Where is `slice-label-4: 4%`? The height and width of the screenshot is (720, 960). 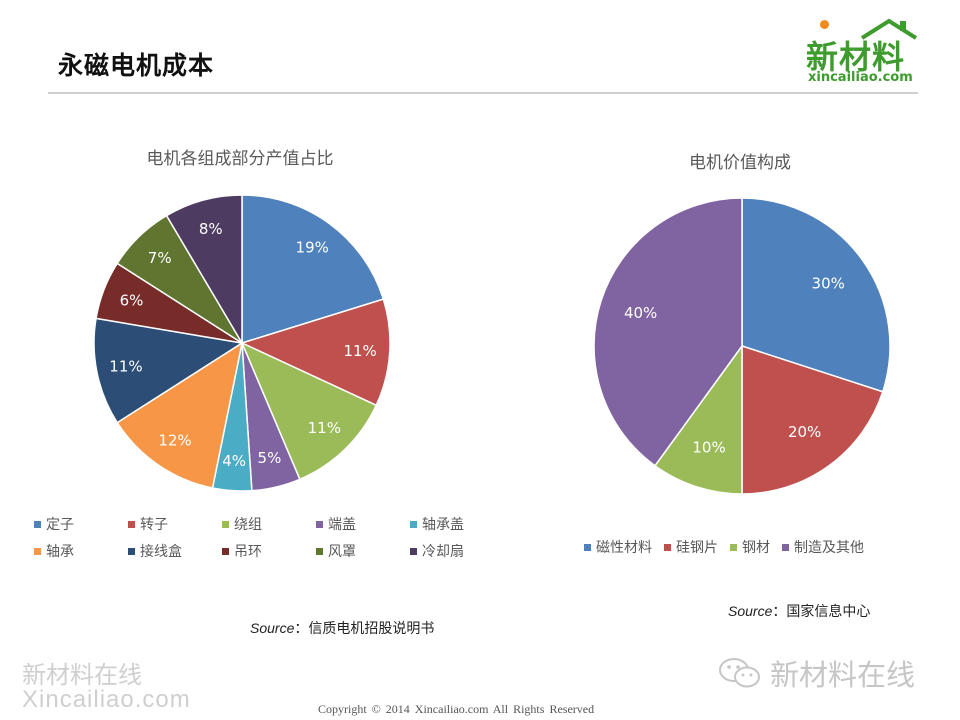
slice-label-4: 4% is located at coordinates (234, 461).